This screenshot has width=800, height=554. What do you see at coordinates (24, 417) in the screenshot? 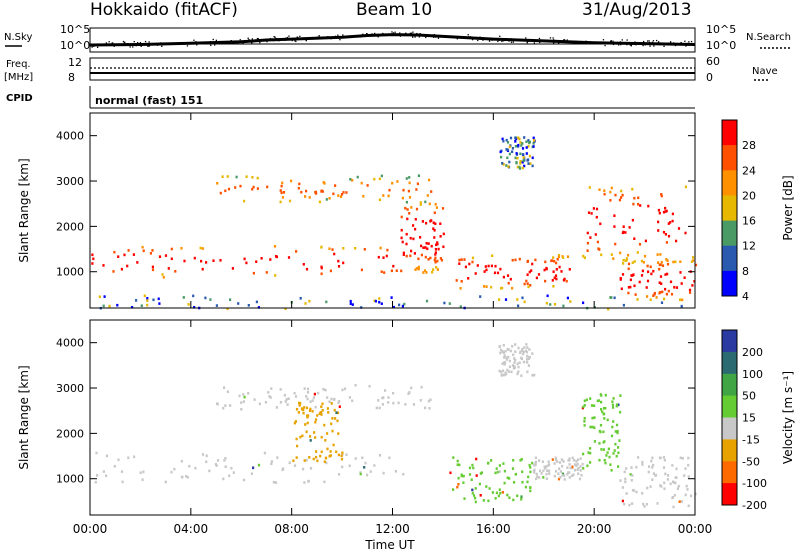
I see `velocity-ylabel: Slant Range [km]` at bounding box center [24, 417].